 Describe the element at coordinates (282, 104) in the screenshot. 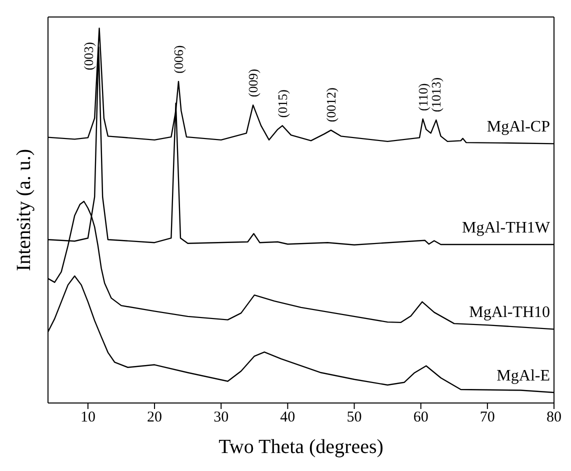

I see `annotation: (015)` at that location.